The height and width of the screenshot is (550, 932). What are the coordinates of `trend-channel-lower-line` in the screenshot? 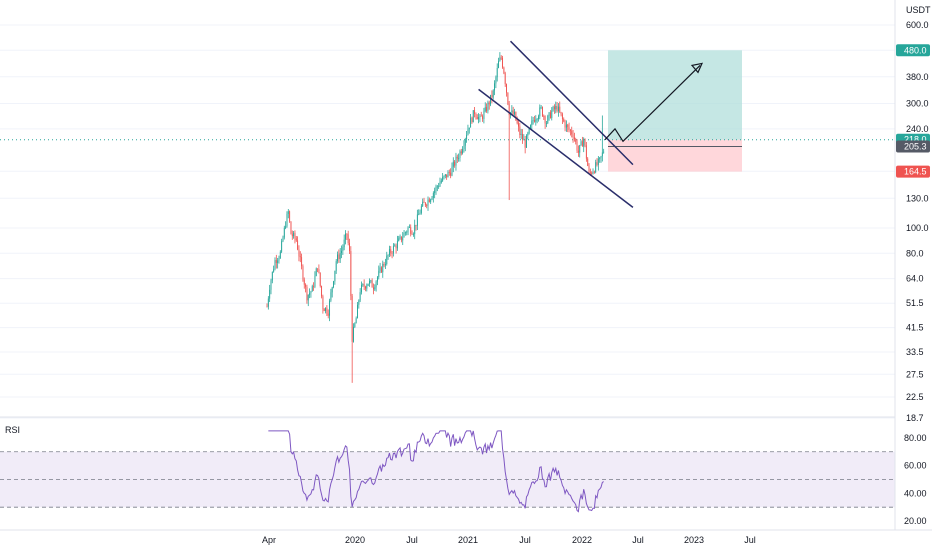 It's located at (556, 148).